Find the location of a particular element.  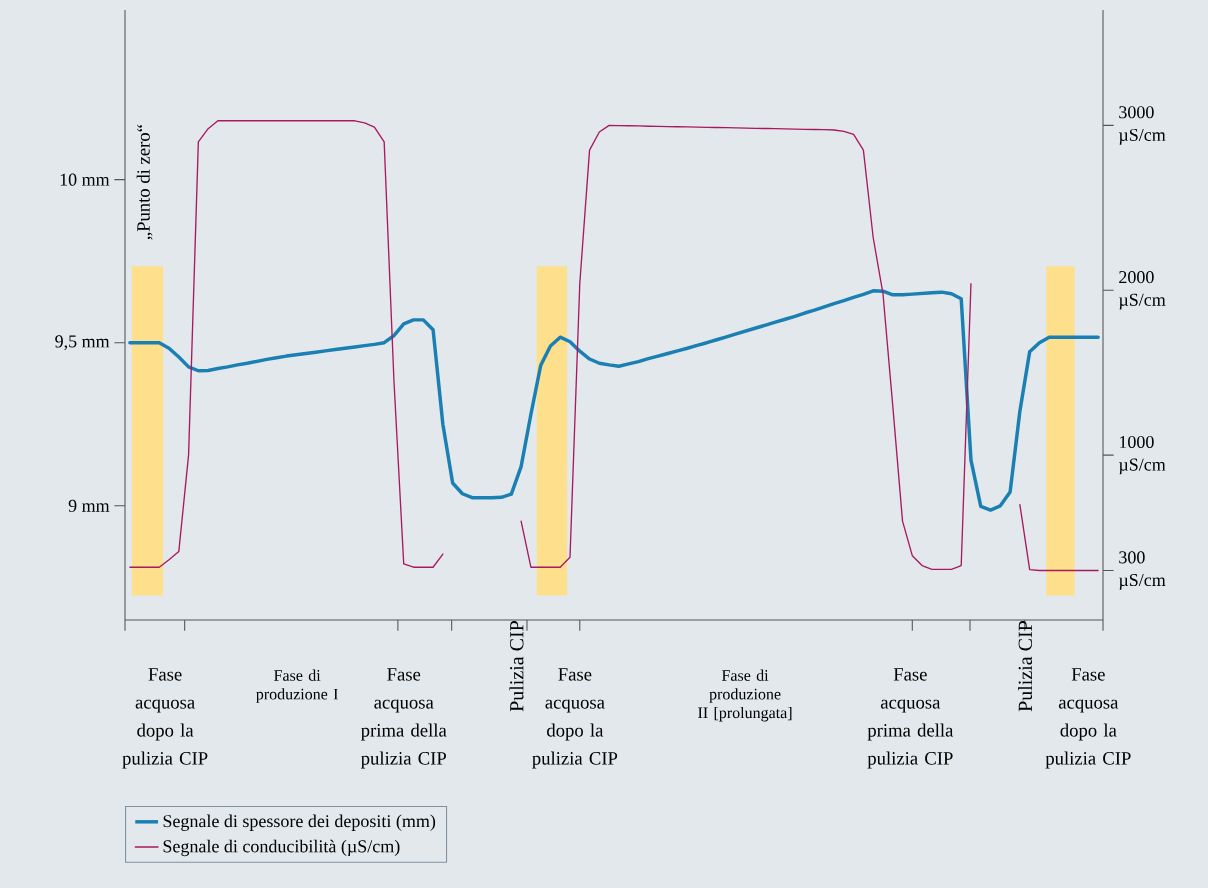

legend-label: Segnale di spessore dei depositi (mm) is located at coordinates (299, 822).